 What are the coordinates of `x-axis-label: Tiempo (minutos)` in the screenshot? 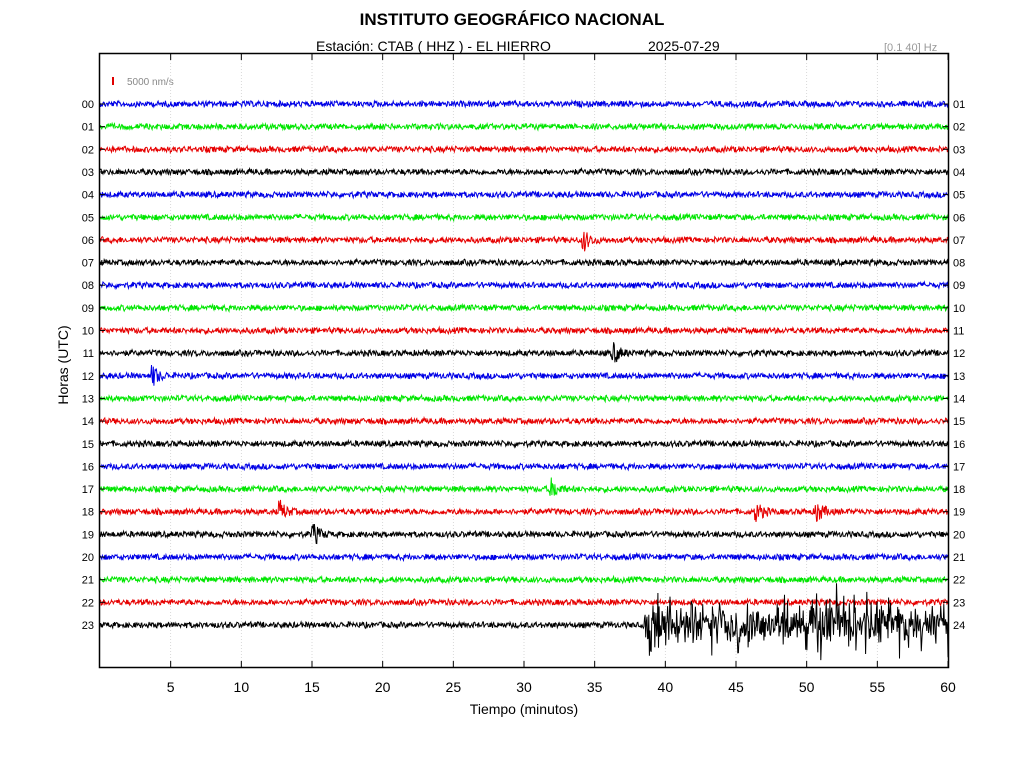 It's located at (524, 709).